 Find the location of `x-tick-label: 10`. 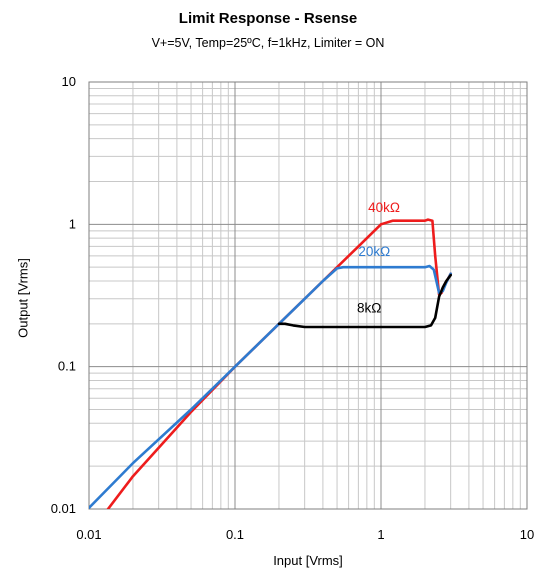

x-tick-label: 10 is located at coordinates (527, 534).